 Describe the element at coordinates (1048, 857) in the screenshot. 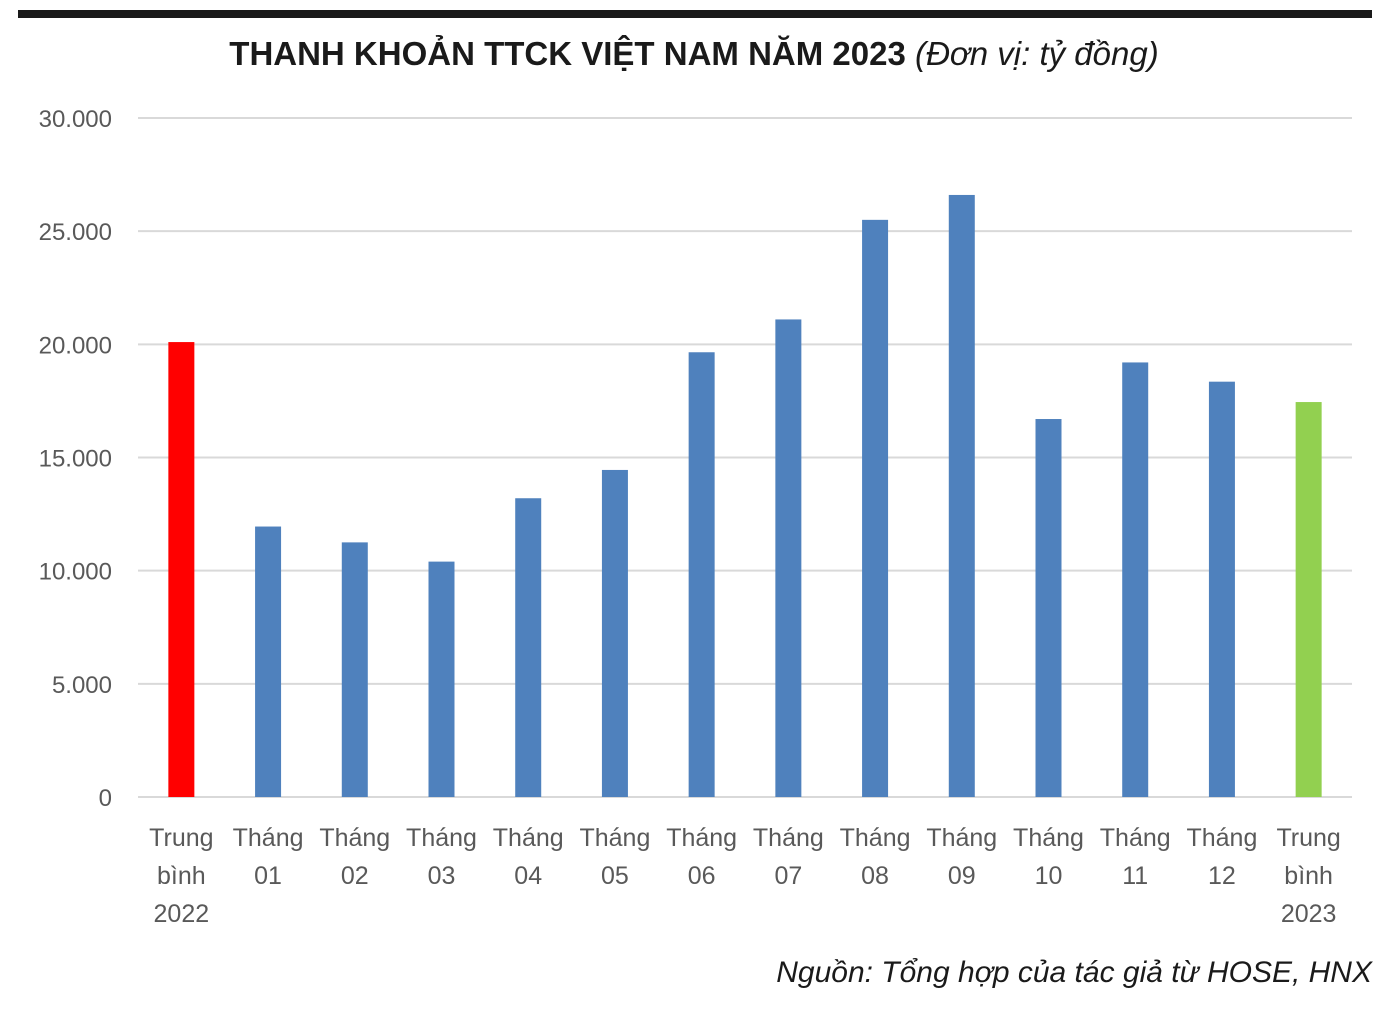

I see `x-tick-label: Tháng 10` at that location.